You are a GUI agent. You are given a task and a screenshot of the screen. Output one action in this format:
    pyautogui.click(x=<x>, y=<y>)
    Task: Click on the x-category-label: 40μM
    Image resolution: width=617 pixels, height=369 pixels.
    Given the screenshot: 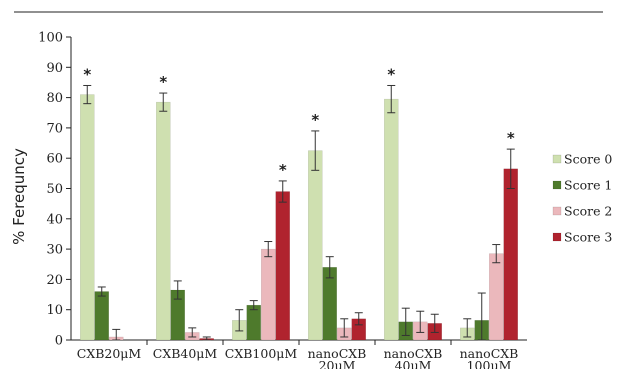 What is the action you would take?
    pyautogui.click(x=413, y=363)
    